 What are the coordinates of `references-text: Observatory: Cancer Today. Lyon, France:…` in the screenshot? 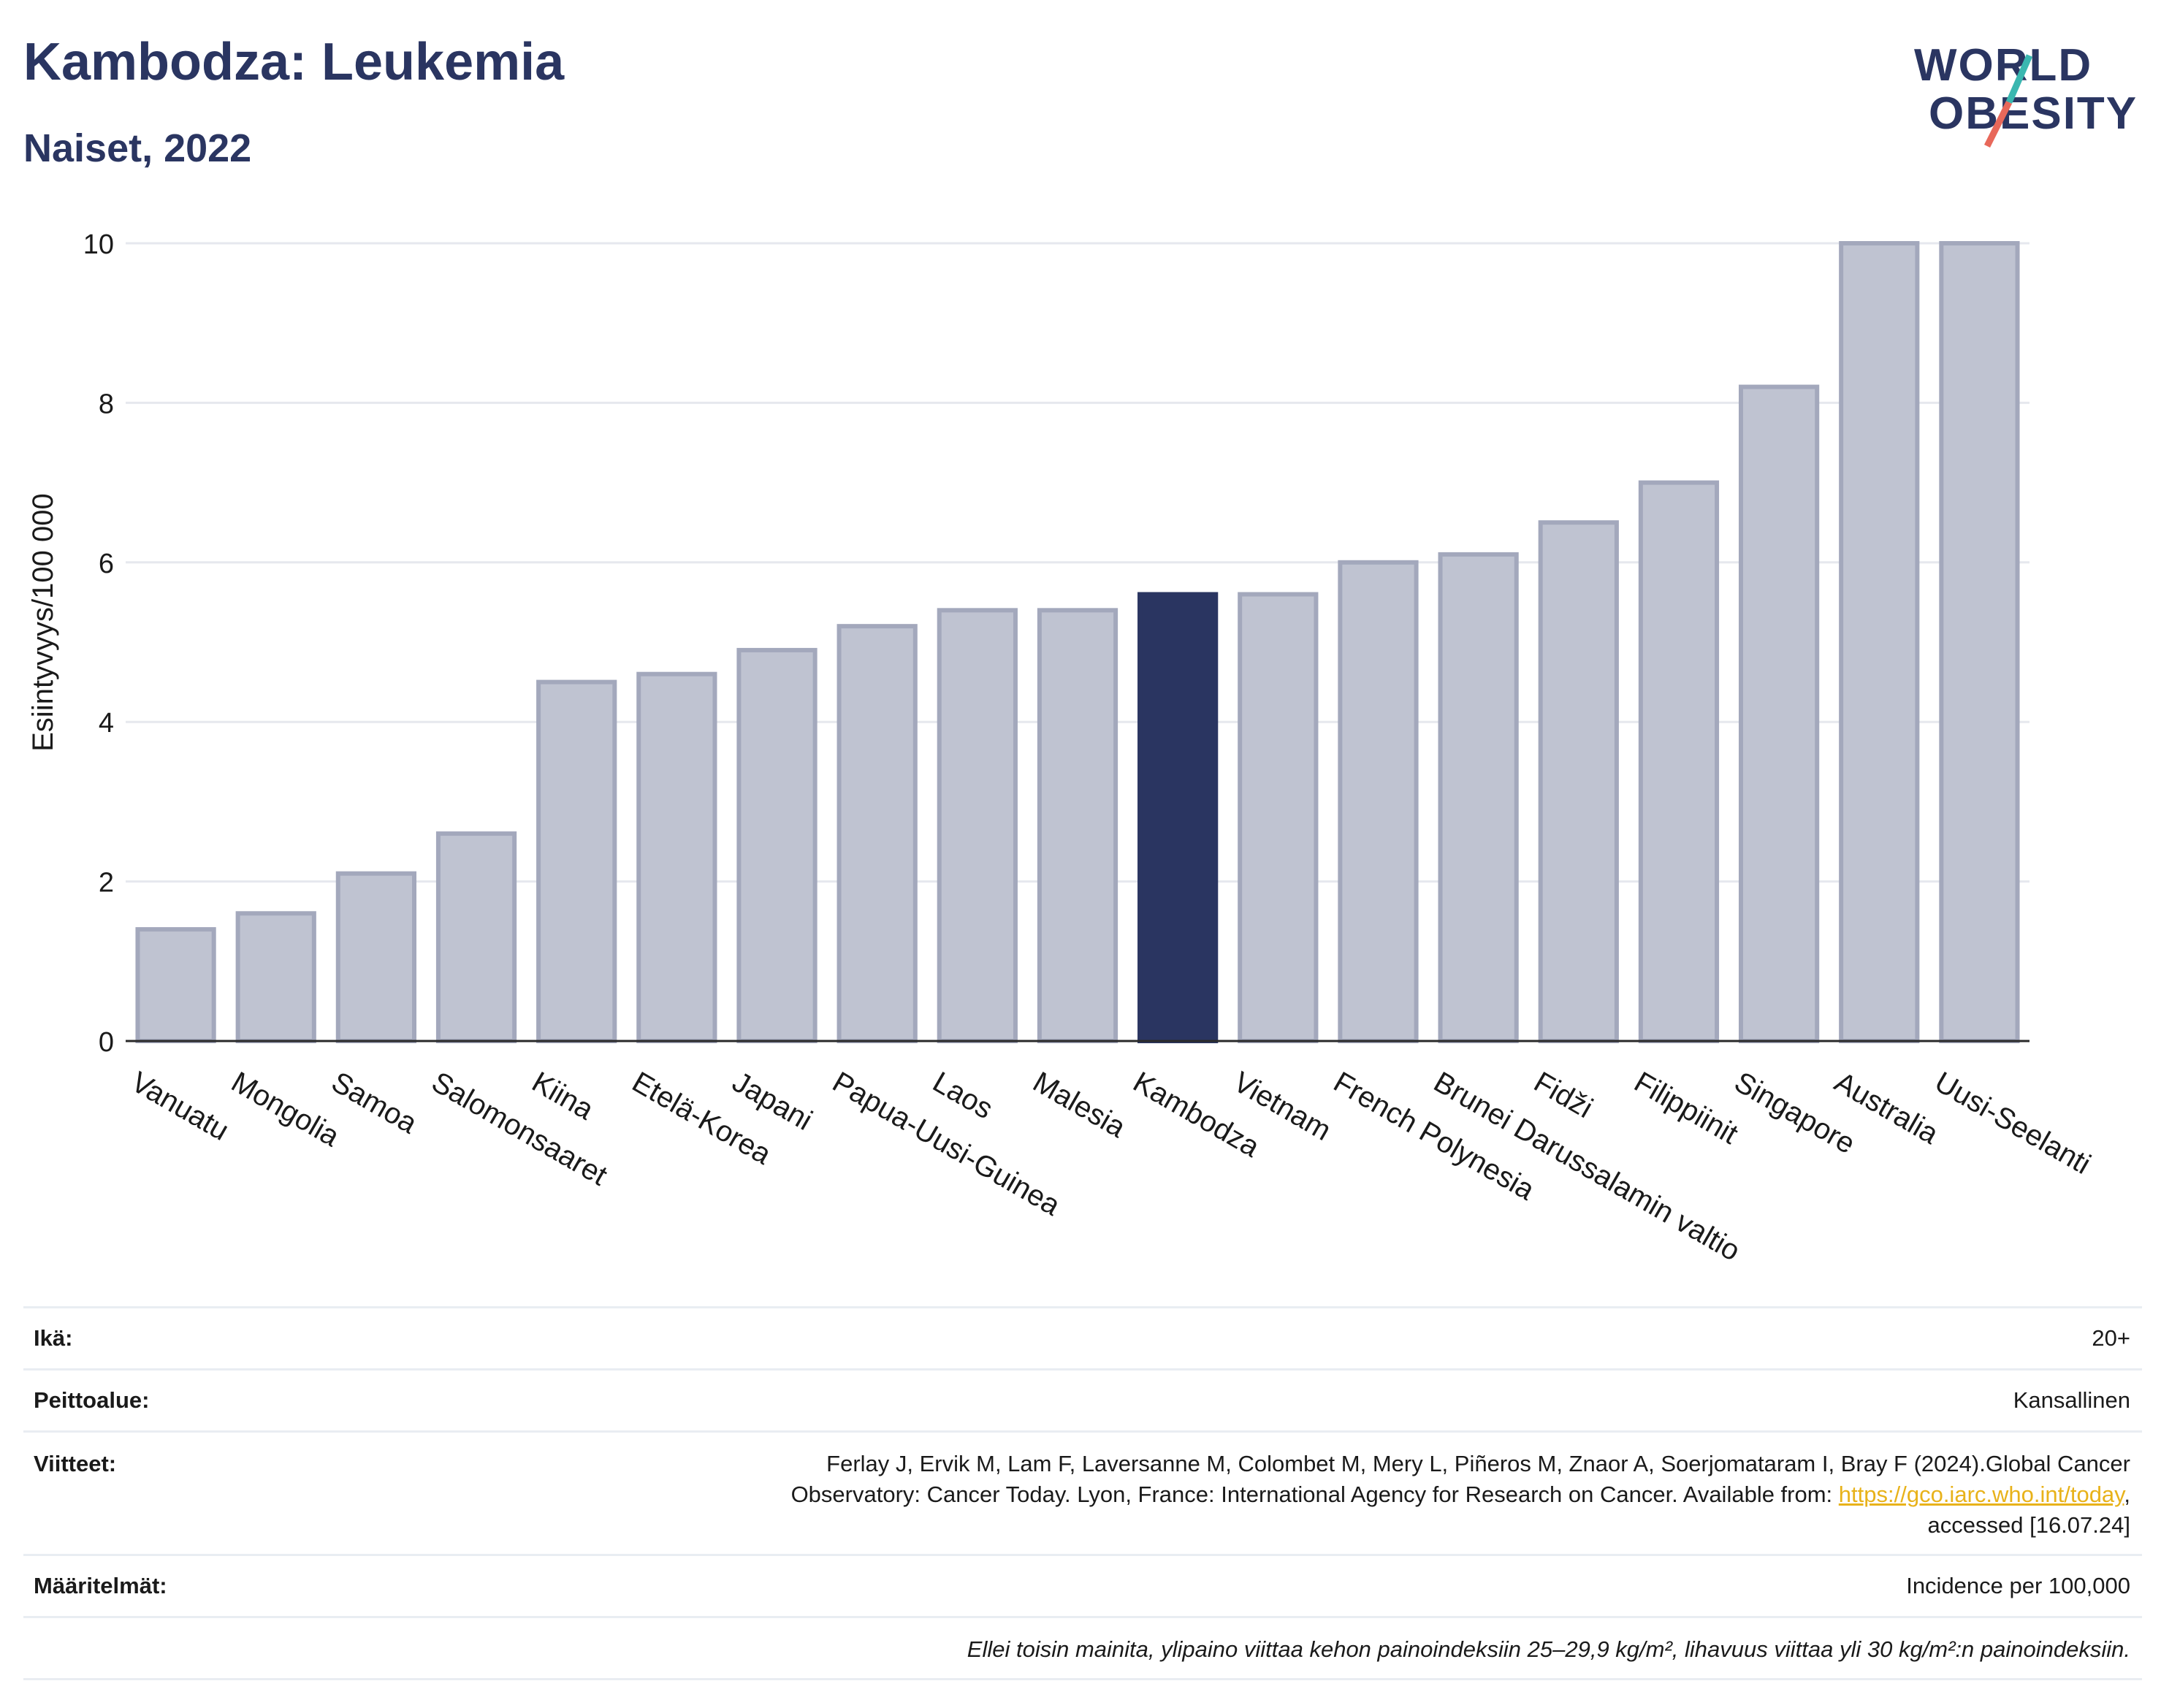 It's located at (1314, 1495).